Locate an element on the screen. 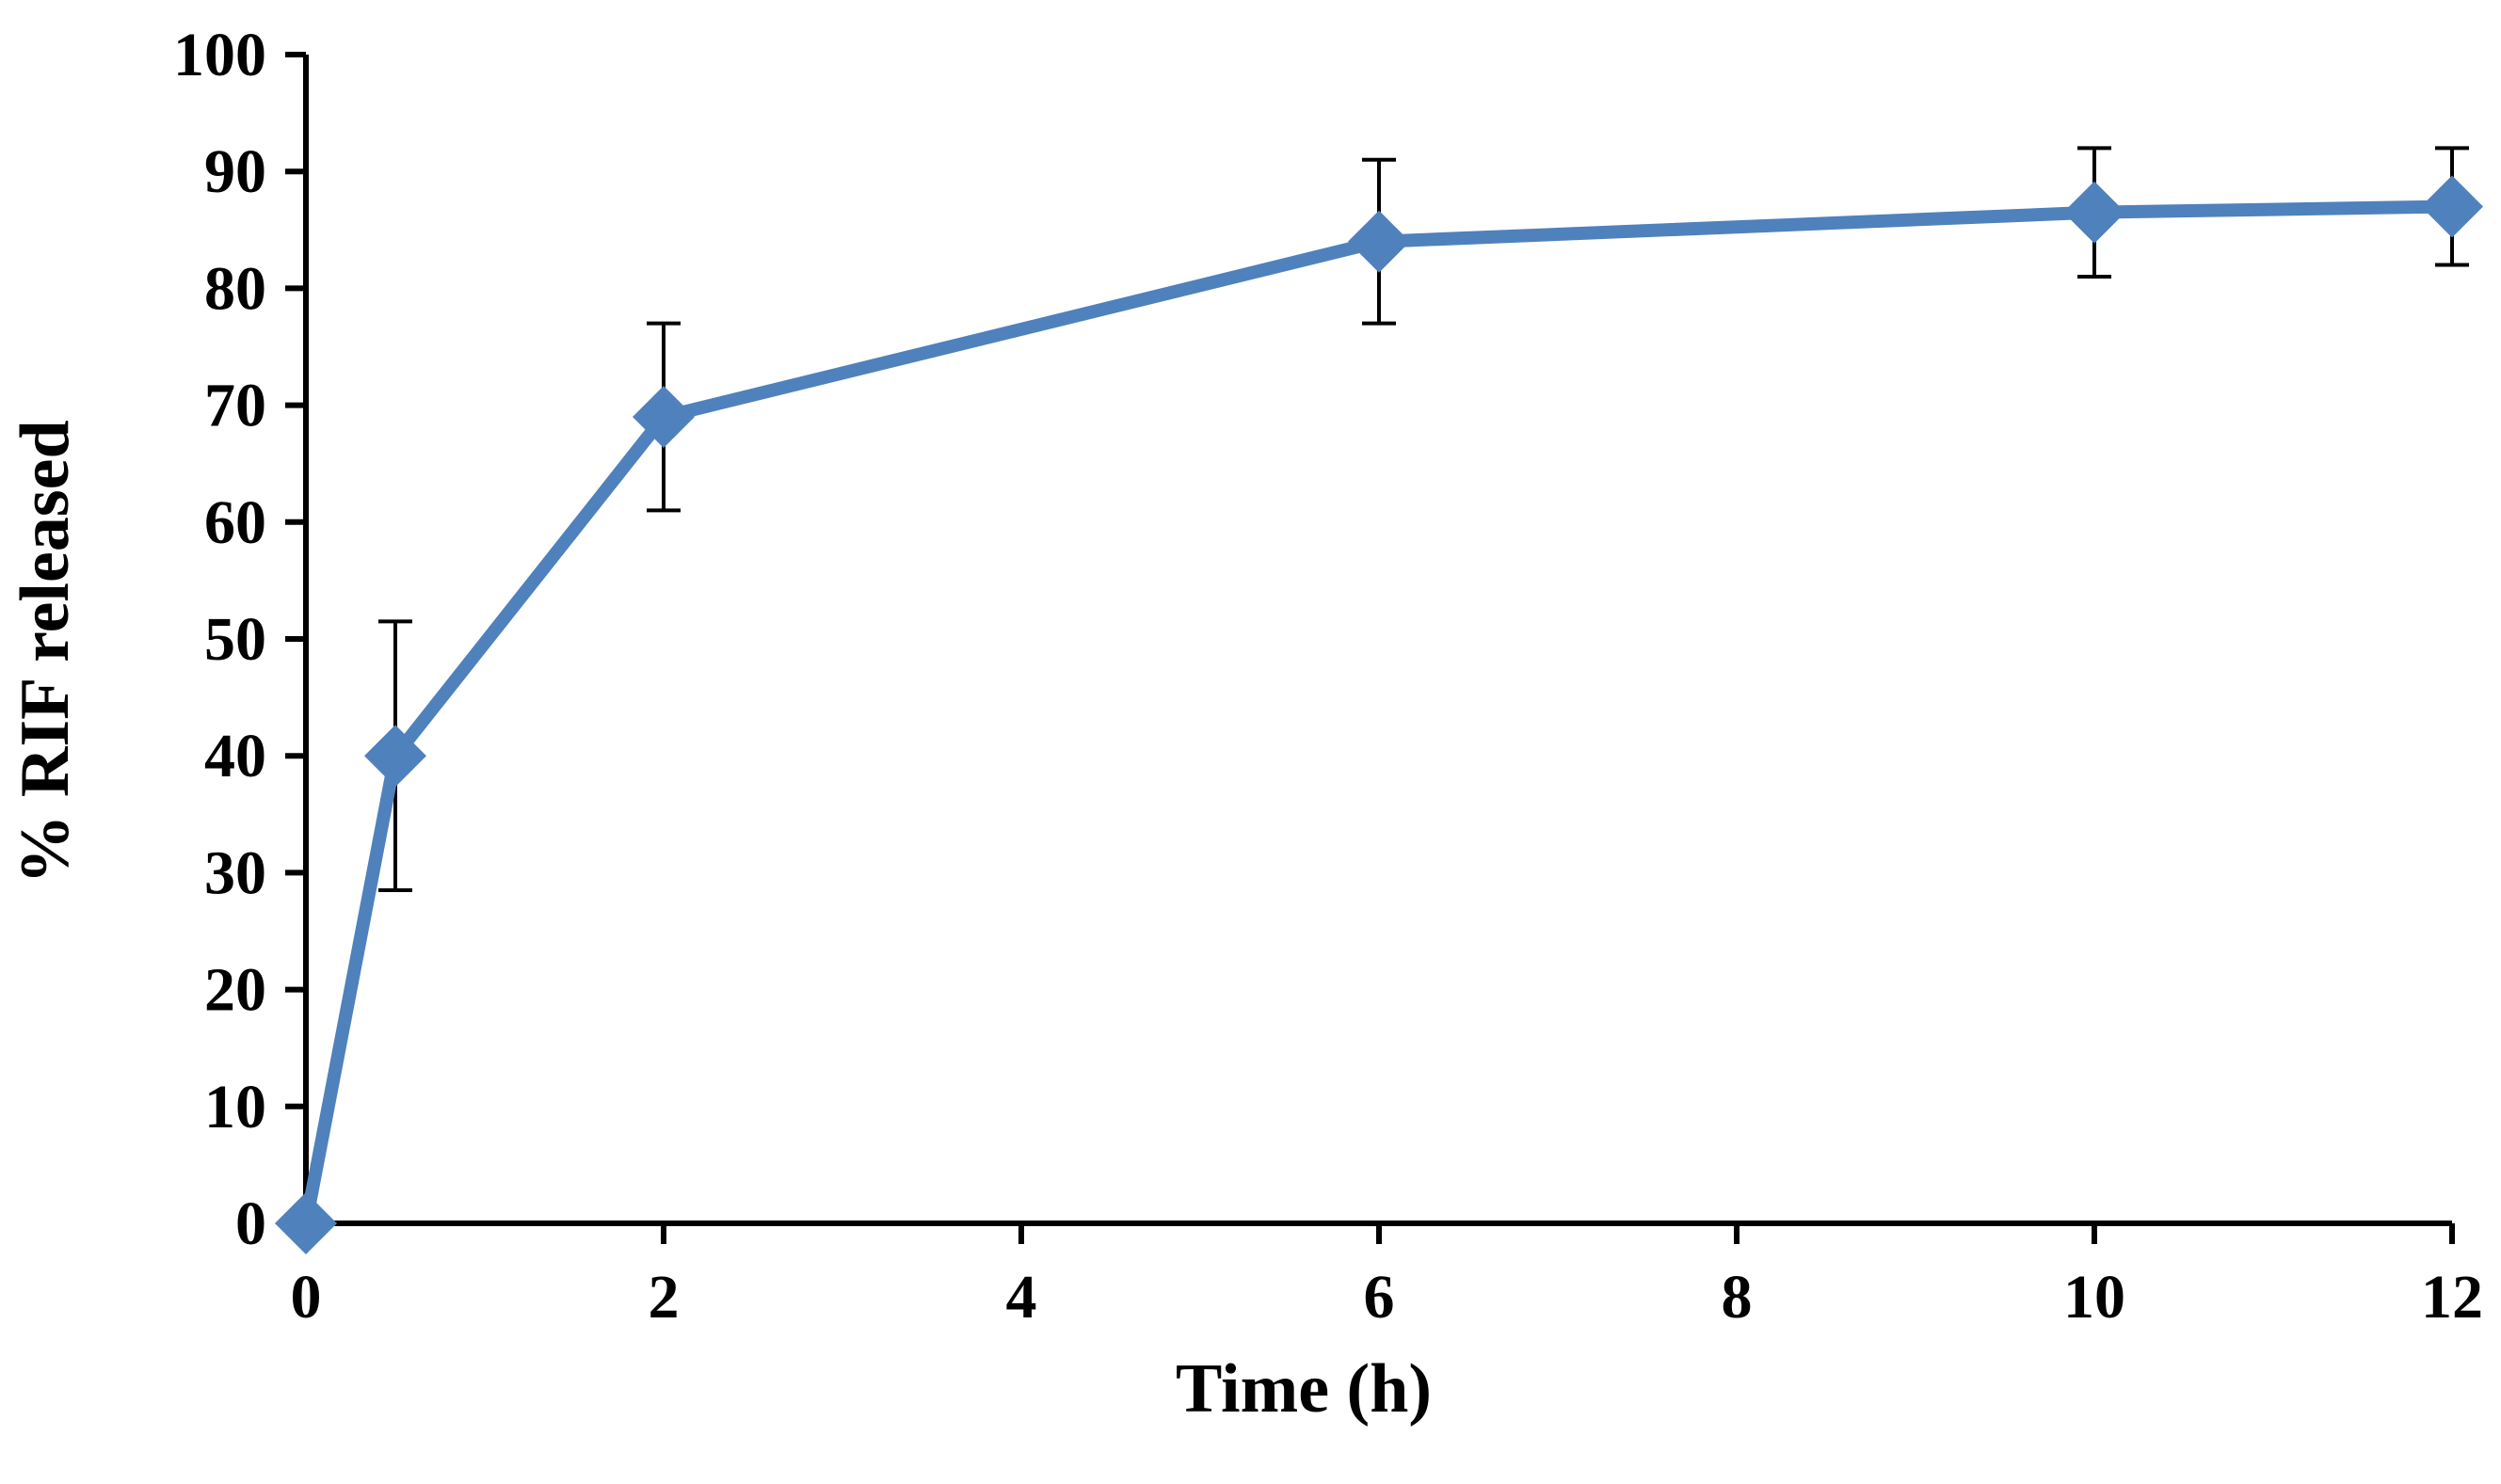  y-tick-label: 0 is located at coordinates (250, 1223).